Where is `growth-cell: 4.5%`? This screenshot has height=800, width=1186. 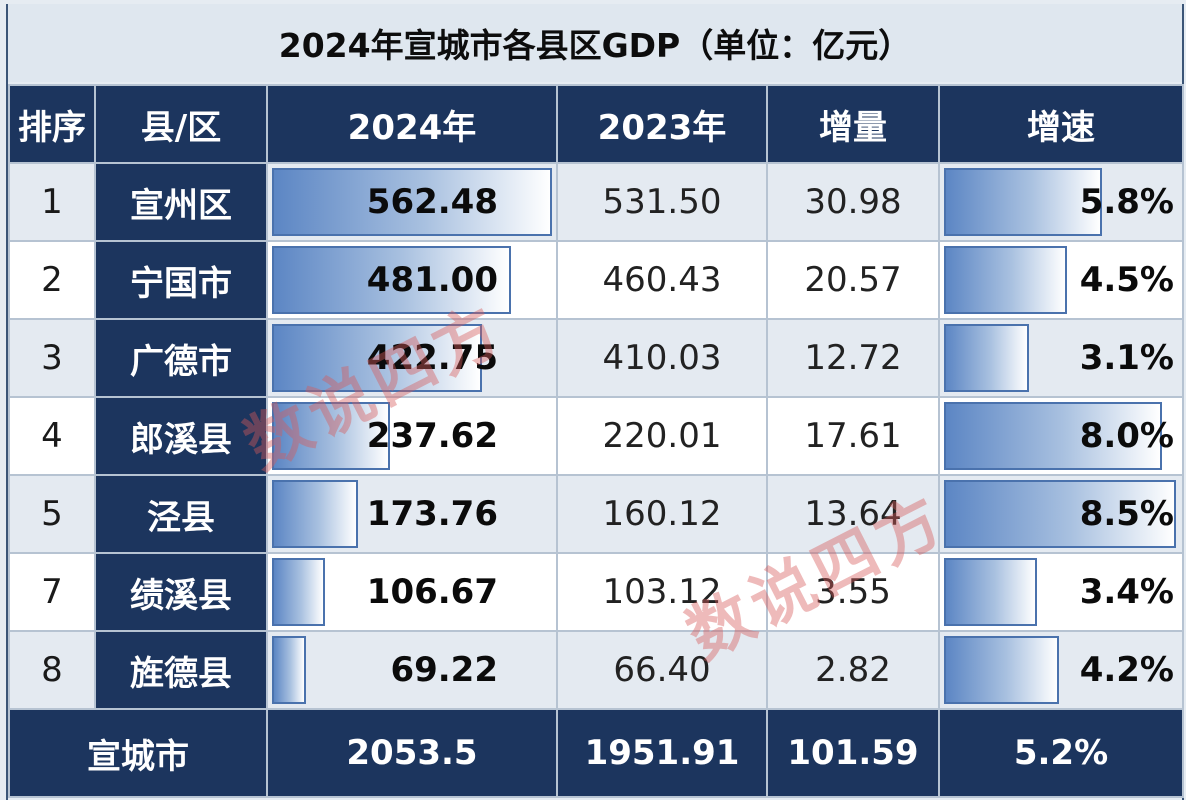
growth-cell: 4.5% is located at coordinates (1061, 280).